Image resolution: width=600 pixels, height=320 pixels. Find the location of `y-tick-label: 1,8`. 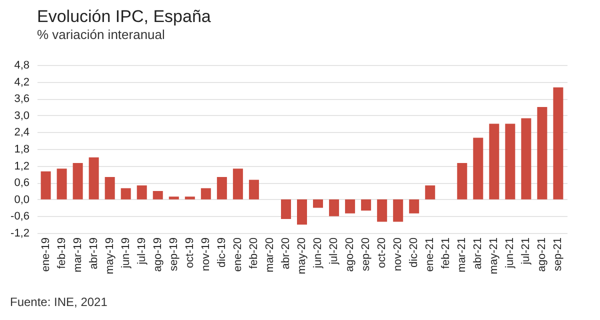

y-tick-label: 1,8 is located at coordinates (22, 150).